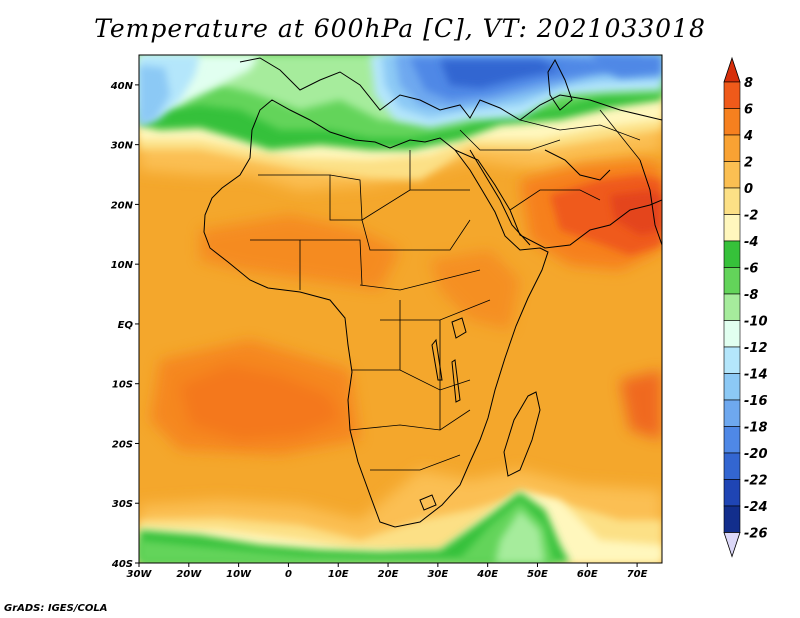 This screenshot has width=800, height=618. What do you see at coordinates (122, 385) in the screenshot?
I see `y-tick-label: 10S` at bounding box center [122, 385].